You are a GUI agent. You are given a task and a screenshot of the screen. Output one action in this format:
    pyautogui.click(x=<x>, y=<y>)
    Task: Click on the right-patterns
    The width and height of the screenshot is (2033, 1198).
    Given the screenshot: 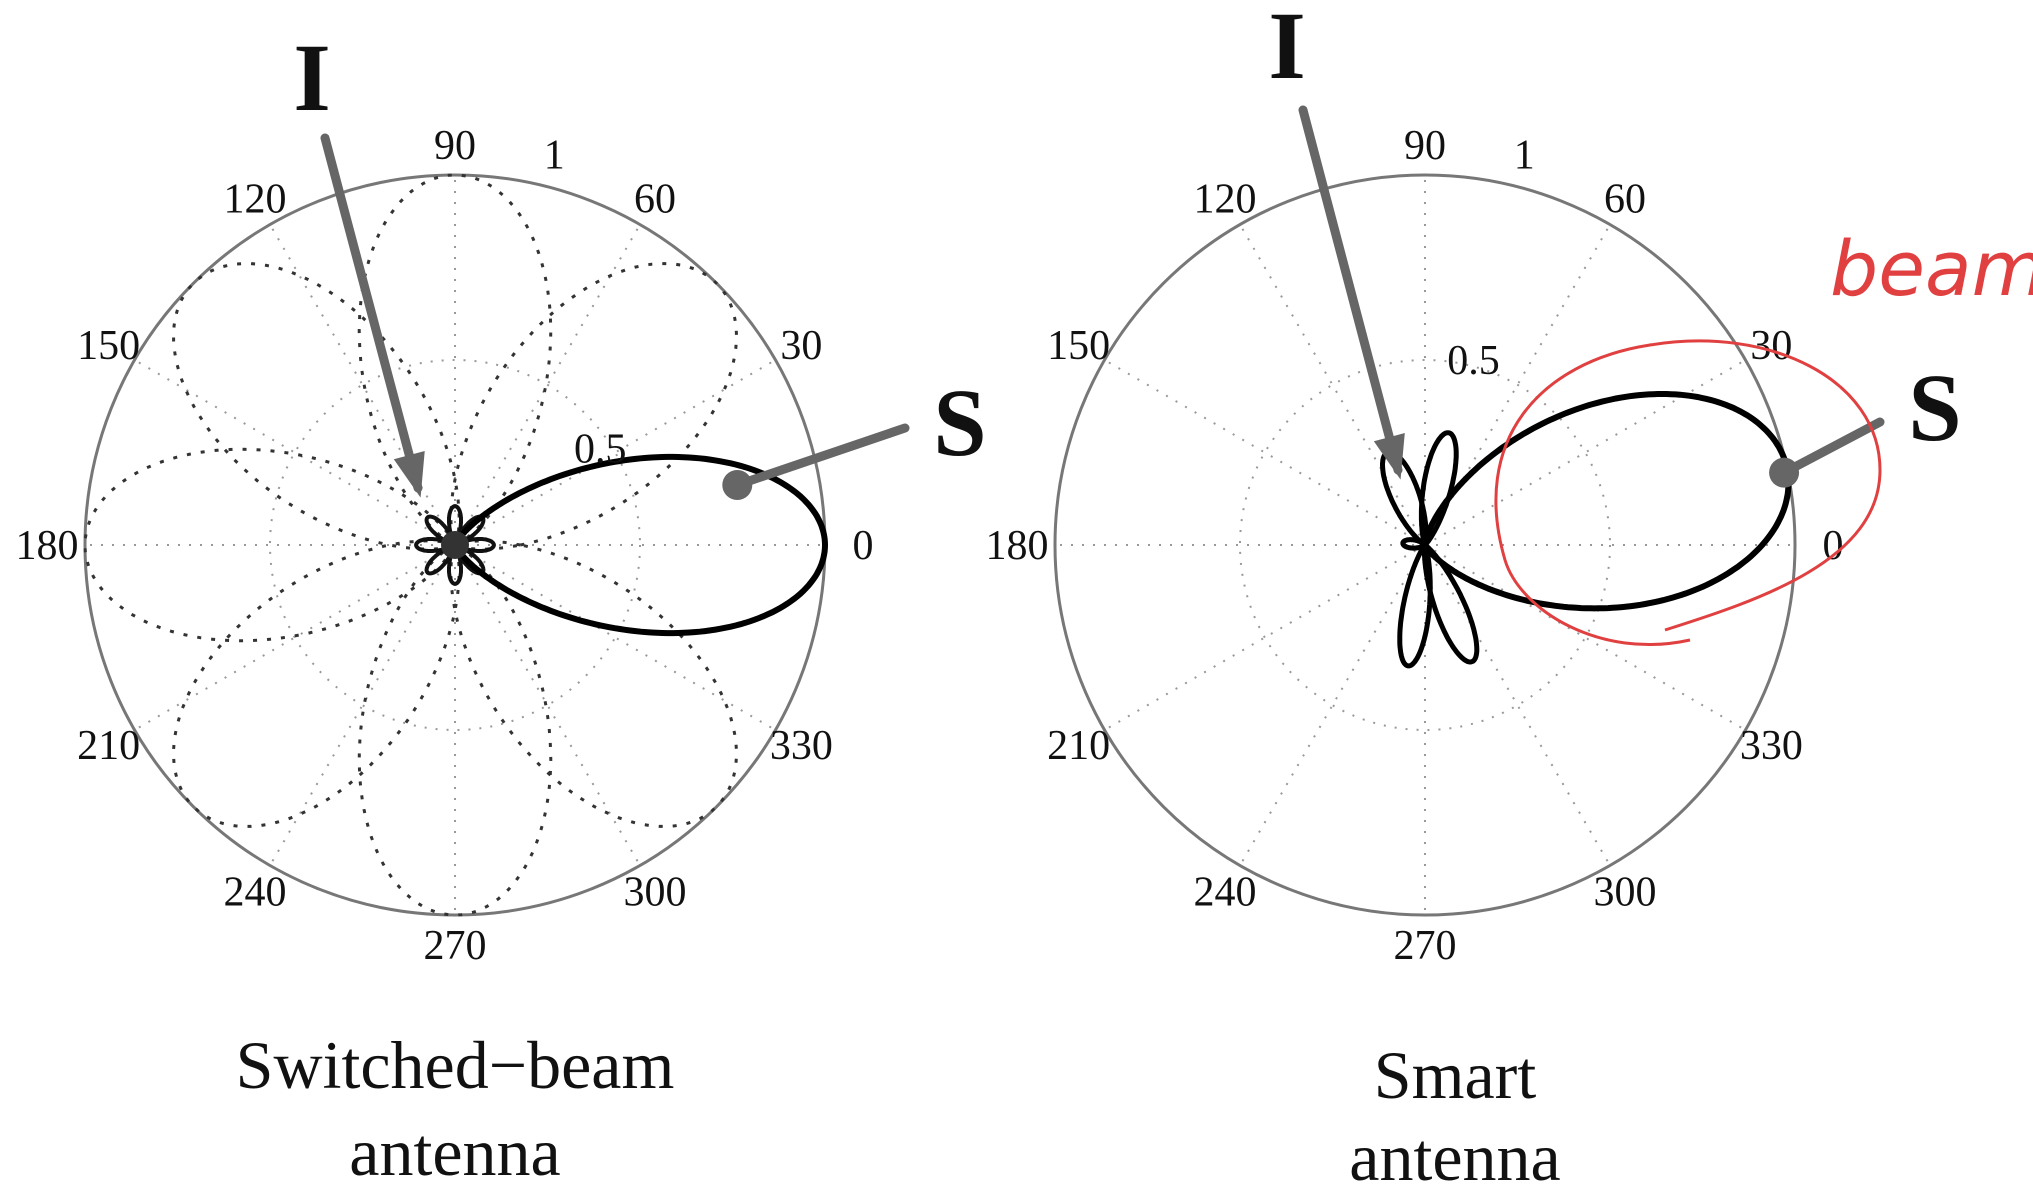 What is the action you would take?
    pyautogui.click(x=1586, y=530)
    